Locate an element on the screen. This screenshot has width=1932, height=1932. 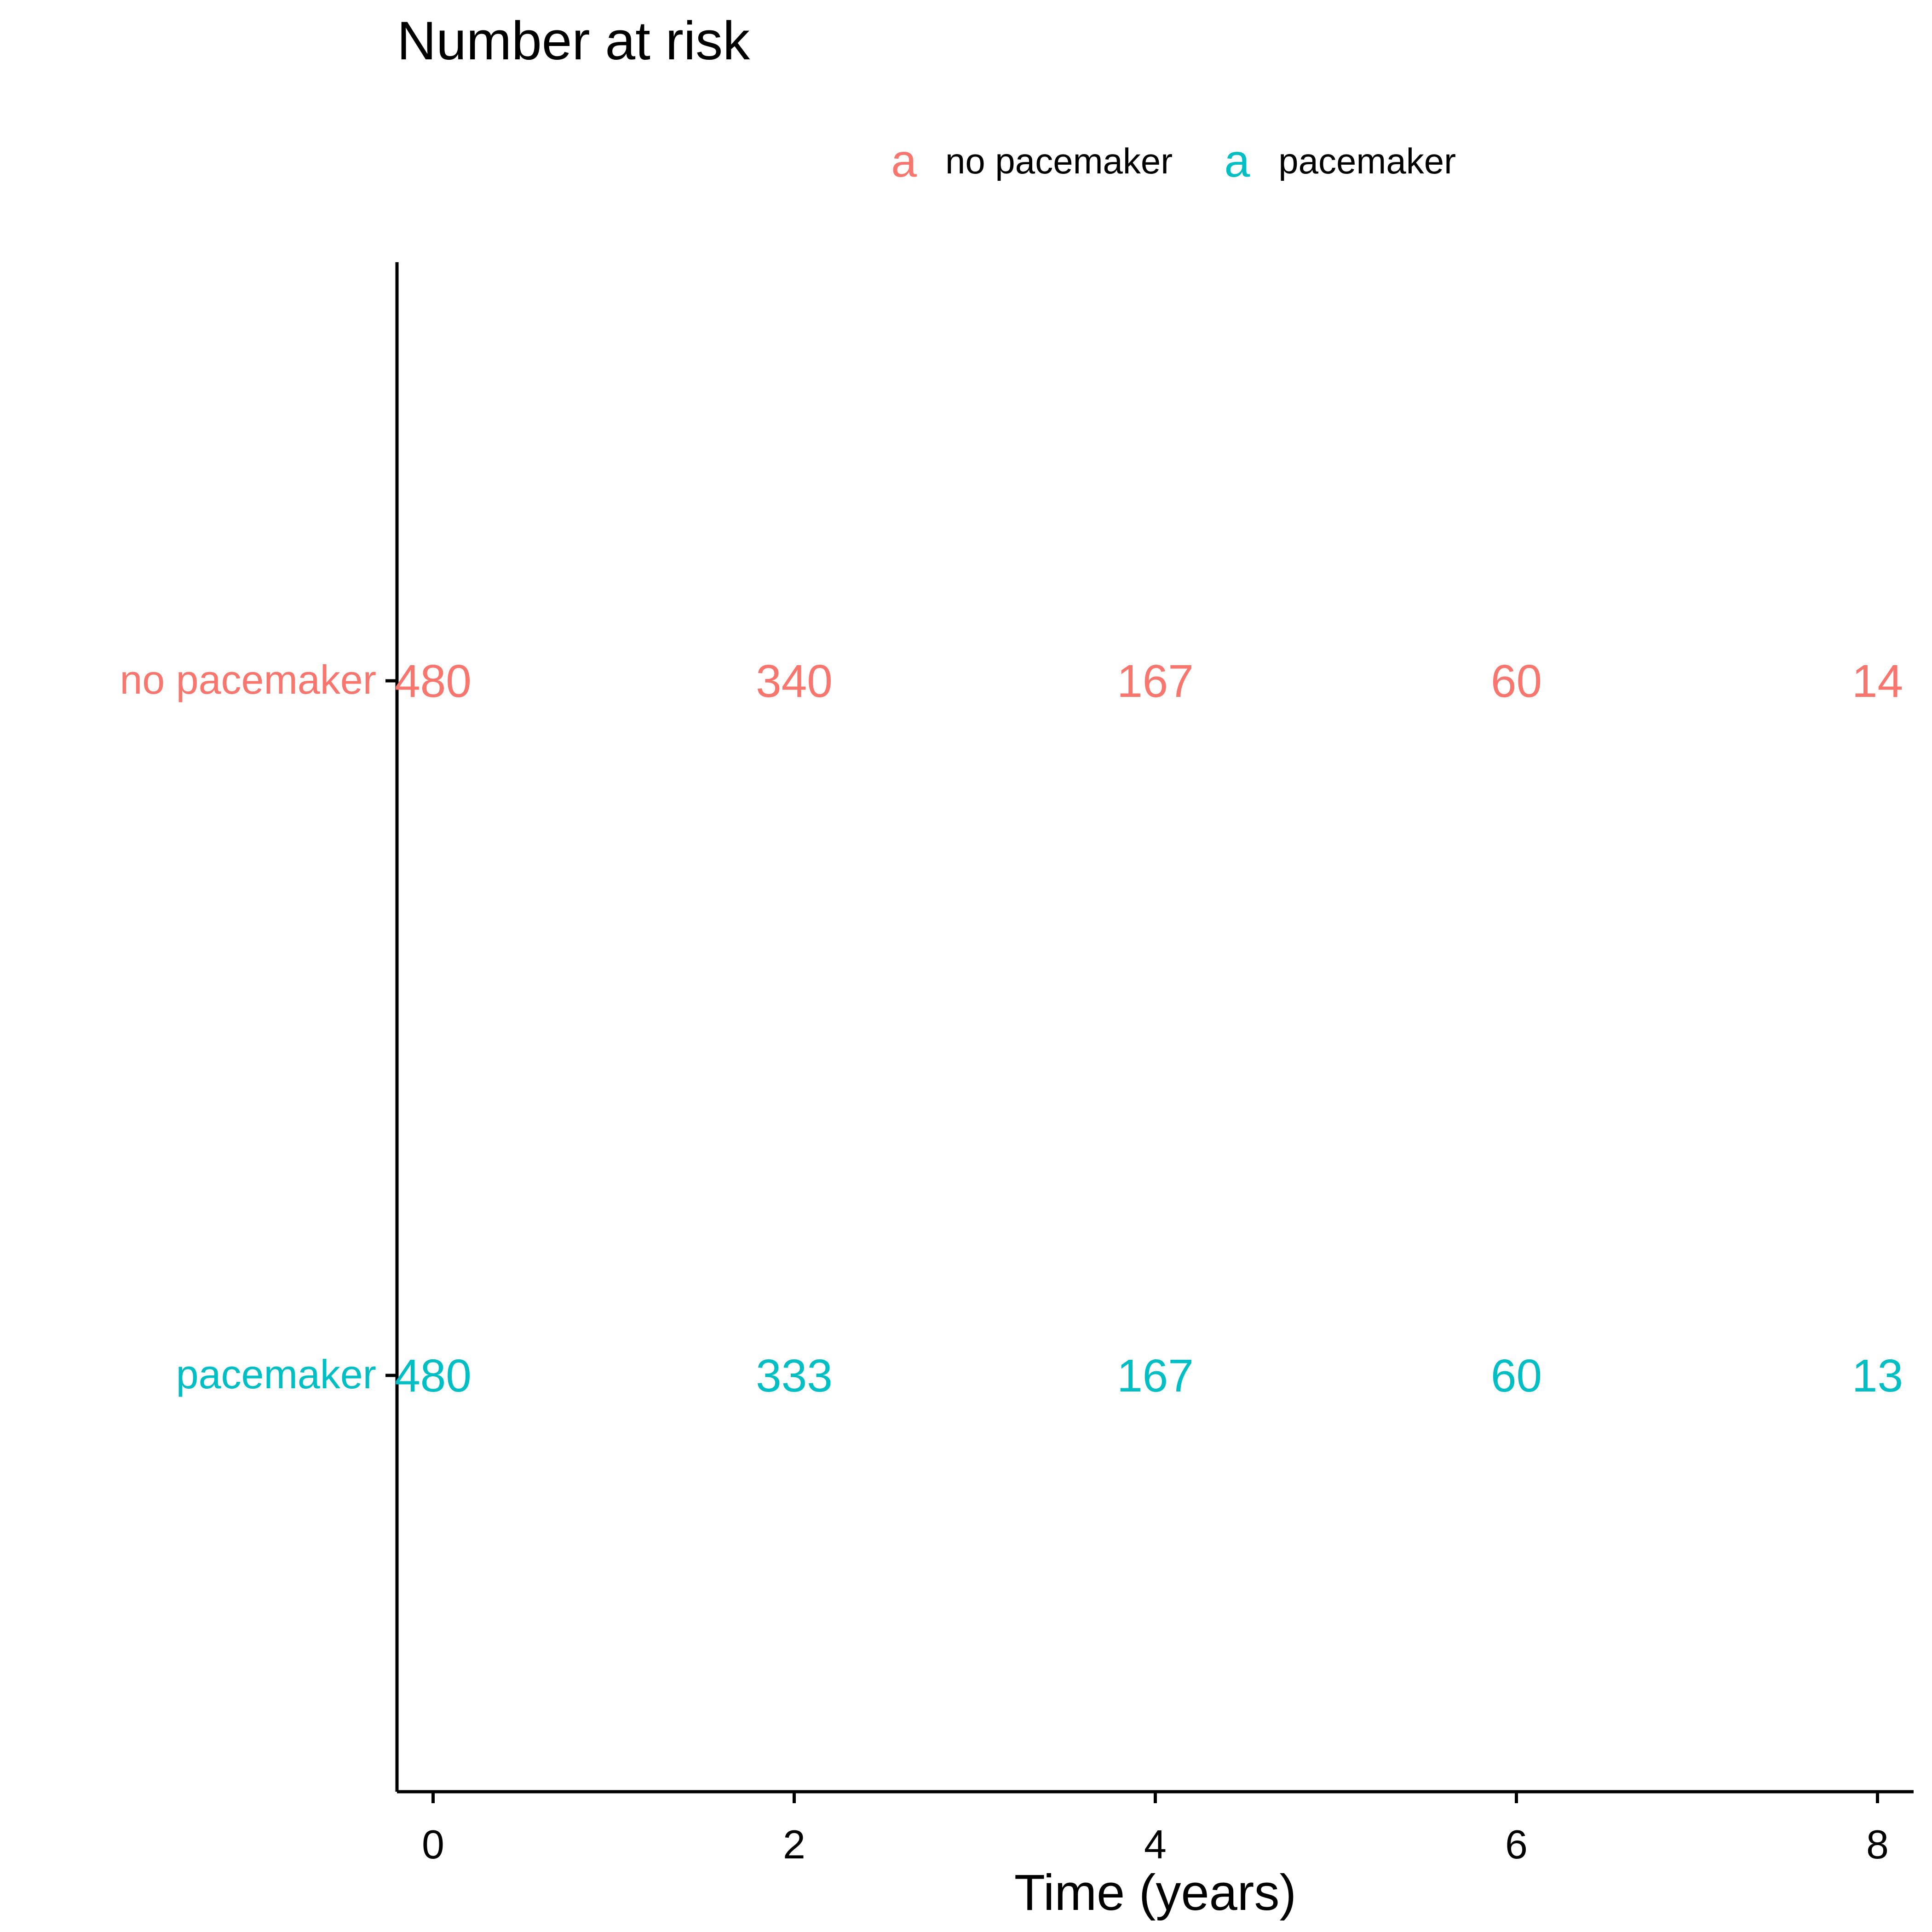
chart-title: Number at risk is located at coordinates (573, 41).